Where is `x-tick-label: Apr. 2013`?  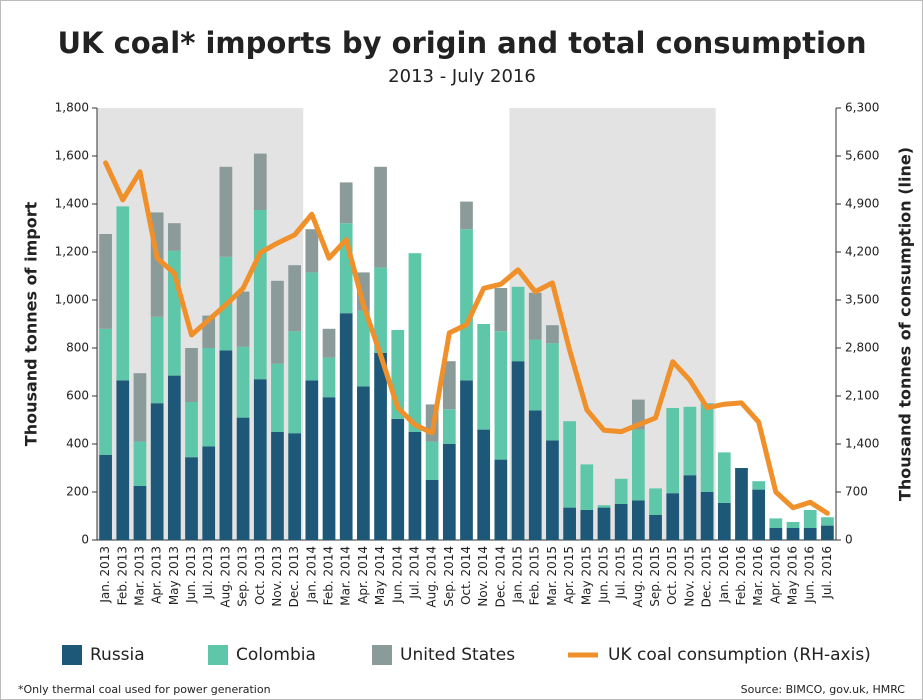 x-tick-label: Apr. 2013 is located at coordinates (157, 575).